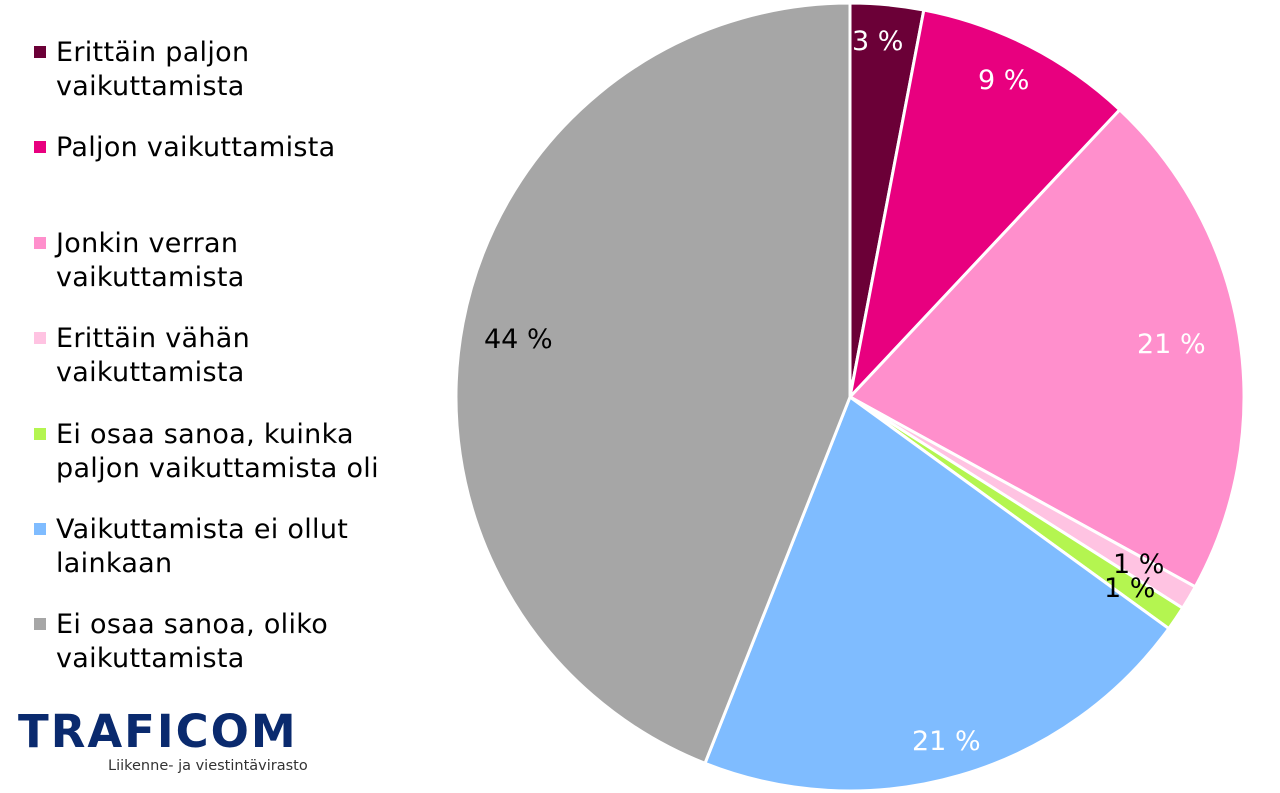 Image resolution: width=1280 pixels, height=793 pixels. I want to click on legend-item-paljon: Paljon vaikuttamista, so click(185, 148).